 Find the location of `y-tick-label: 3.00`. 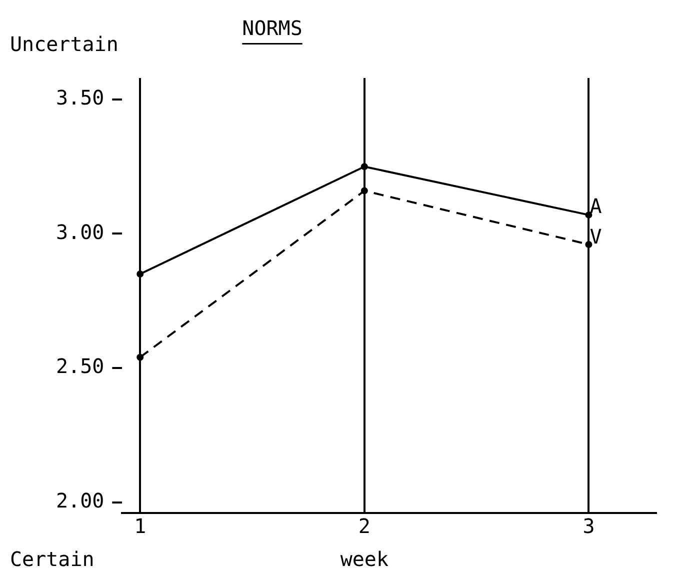

y-tick-label: 3.00 is located at coordinates (80, 232).